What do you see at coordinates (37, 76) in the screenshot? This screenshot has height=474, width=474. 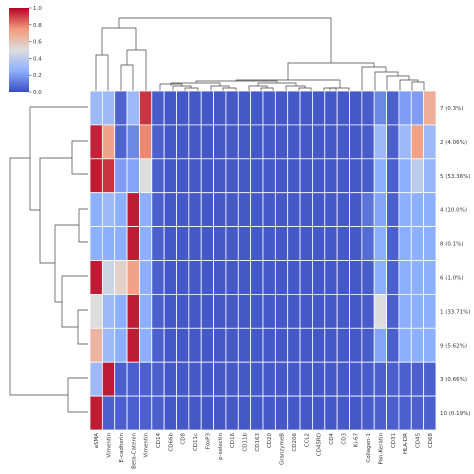 I see `colorbar-tick-label: 0.2` at bounding box center [37, 76].